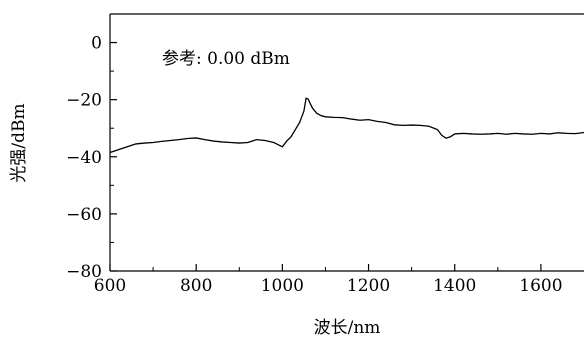 This screenshot has width=584, height=341. What do you see at coordinates (96, 44) in the screenshot?
I see `y-tick-label: 0` at bounding box center [96, 44].